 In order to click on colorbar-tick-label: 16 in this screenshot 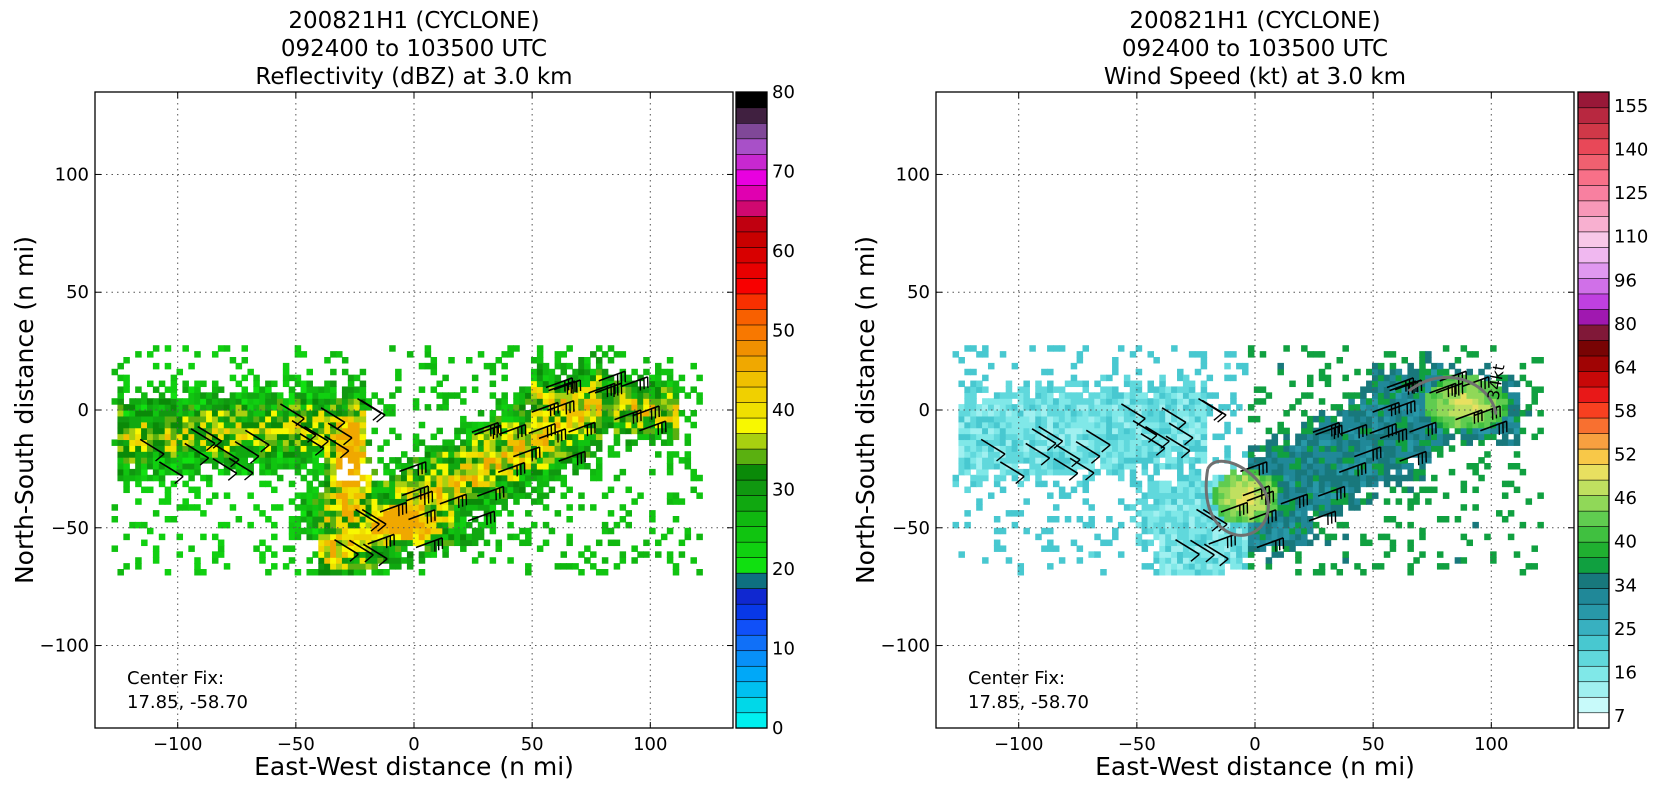, I will do `click(1625, 672)`.